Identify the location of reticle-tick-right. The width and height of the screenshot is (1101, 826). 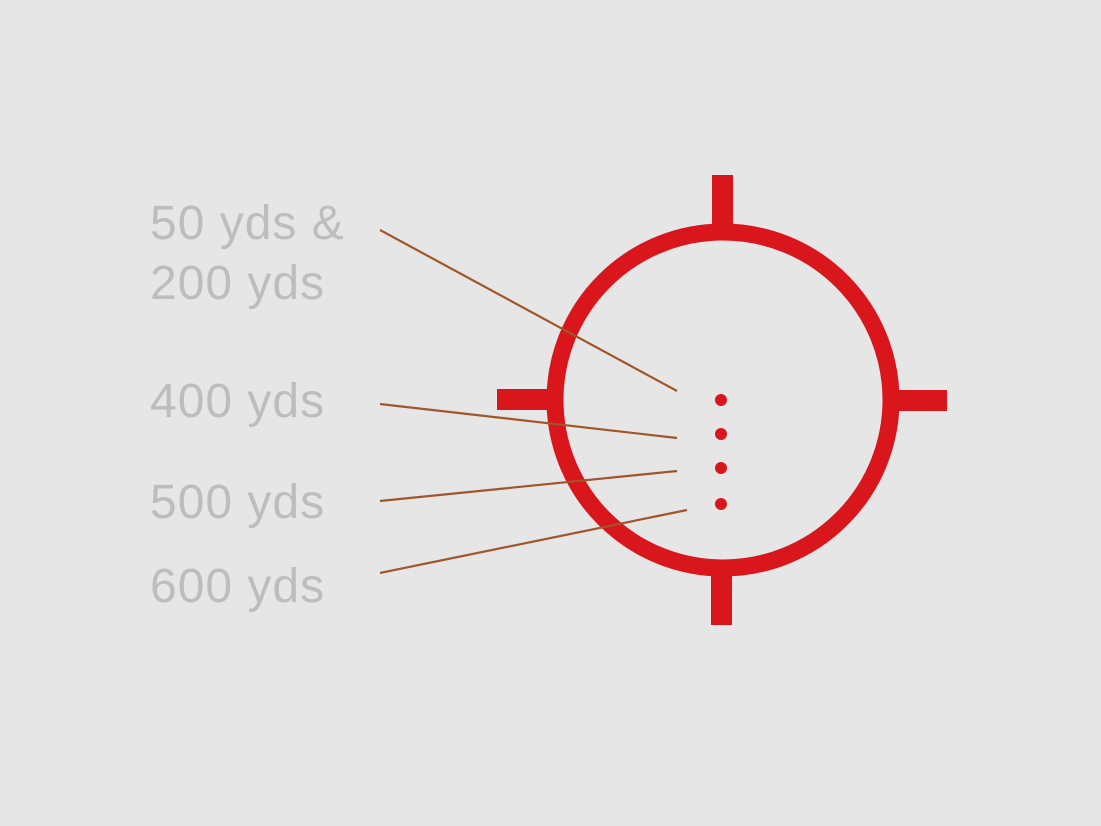
(916, 400).